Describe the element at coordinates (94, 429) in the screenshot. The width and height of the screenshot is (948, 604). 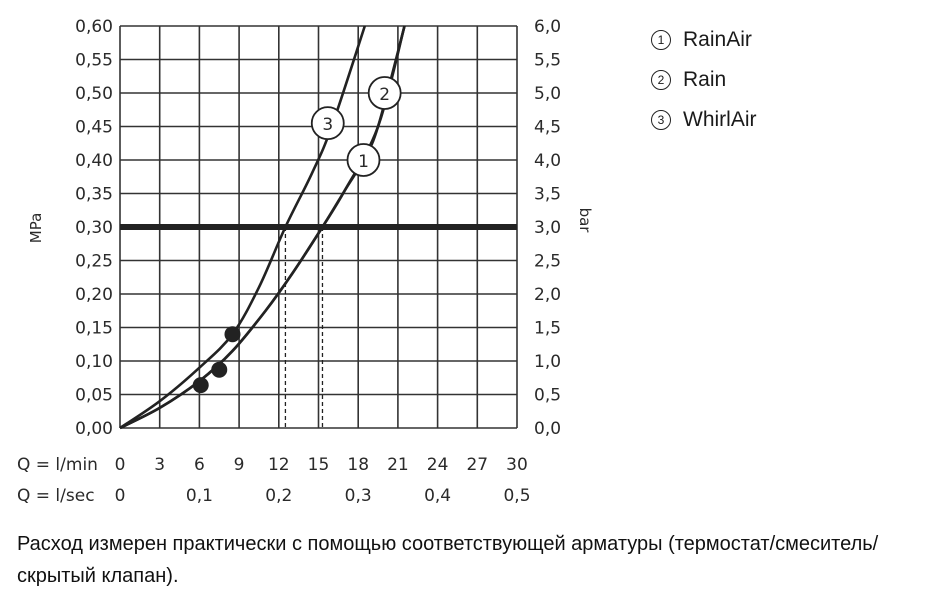
I see `y-left-tick-label: 0,00` at that location.